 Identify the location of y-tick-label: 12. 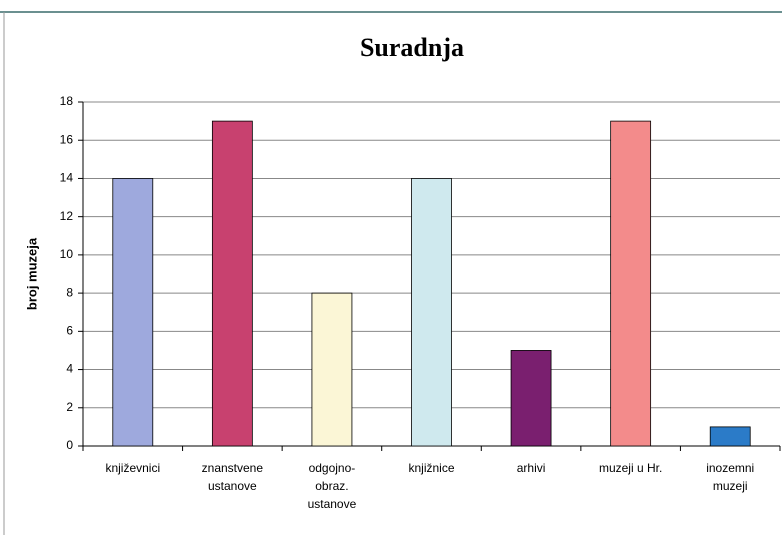
(67, 216).